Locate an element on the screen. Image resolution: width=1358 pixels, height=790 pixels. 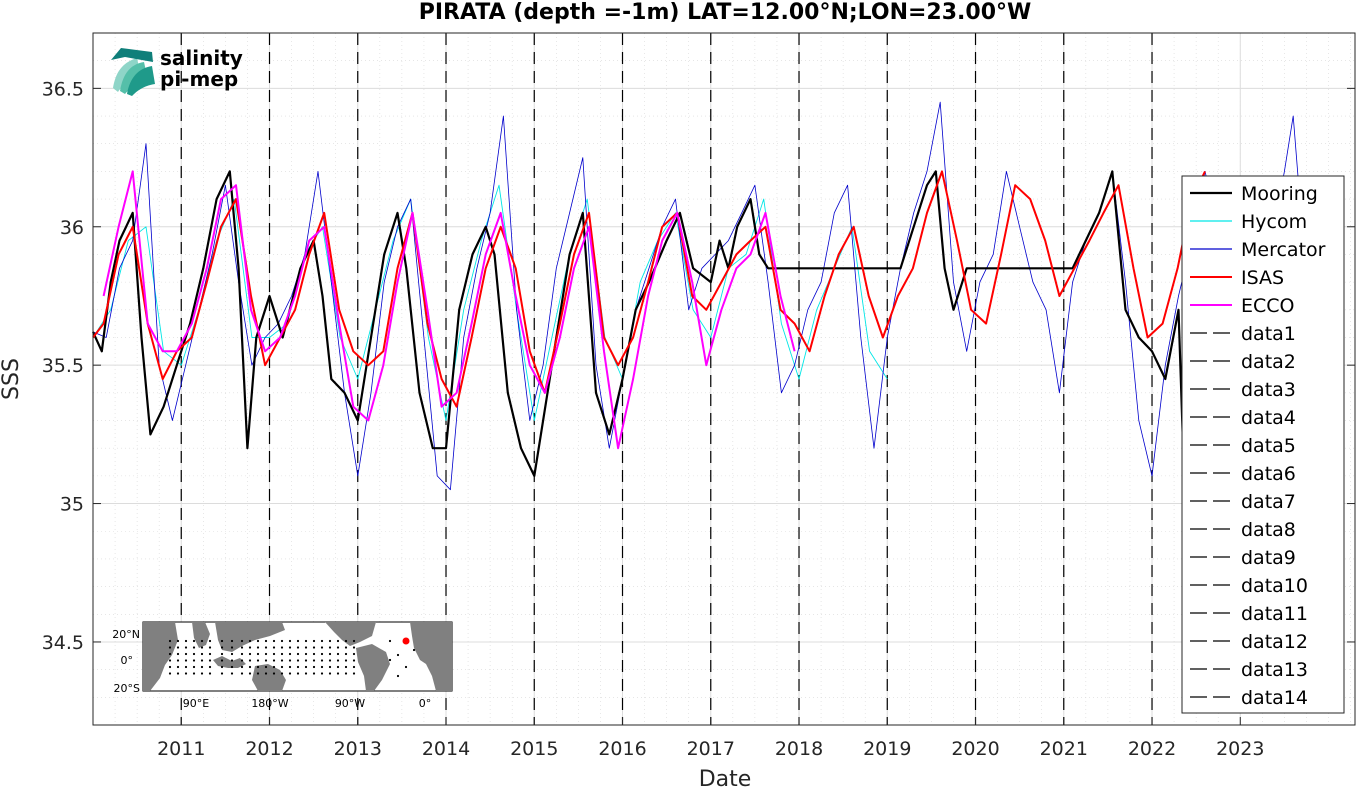
inset-map: 20°N 0° 20°S 90°E 180°W 90°W 0° is located at coordinates (282, 665).